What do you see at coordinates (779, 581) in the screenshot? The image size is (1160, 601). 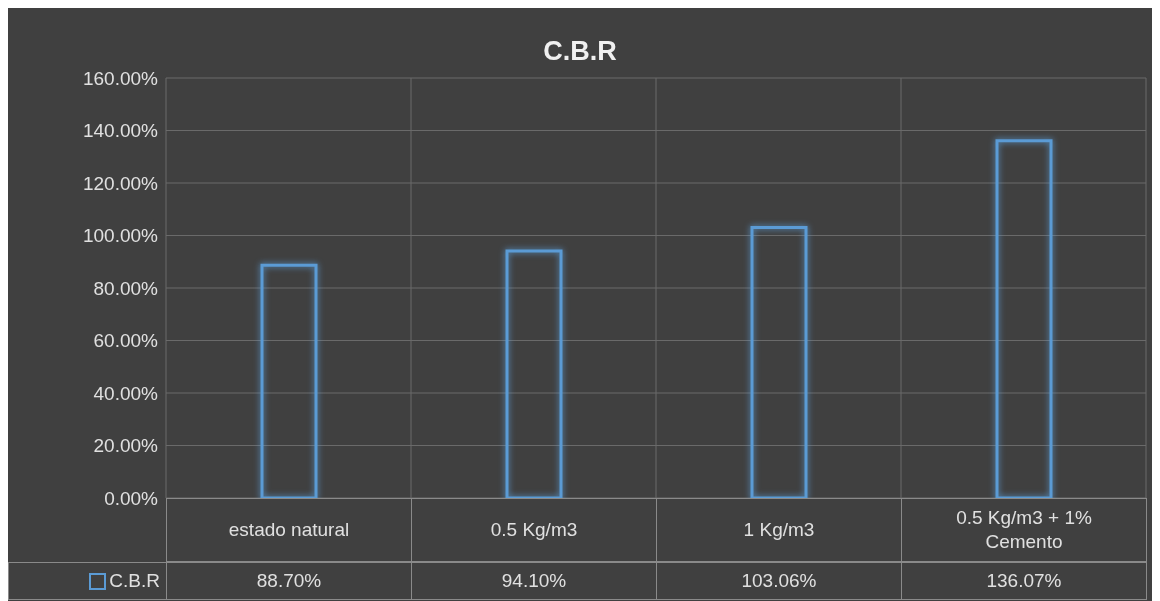 I see `data-label: 103.06%` at bounding box center [779, 581].